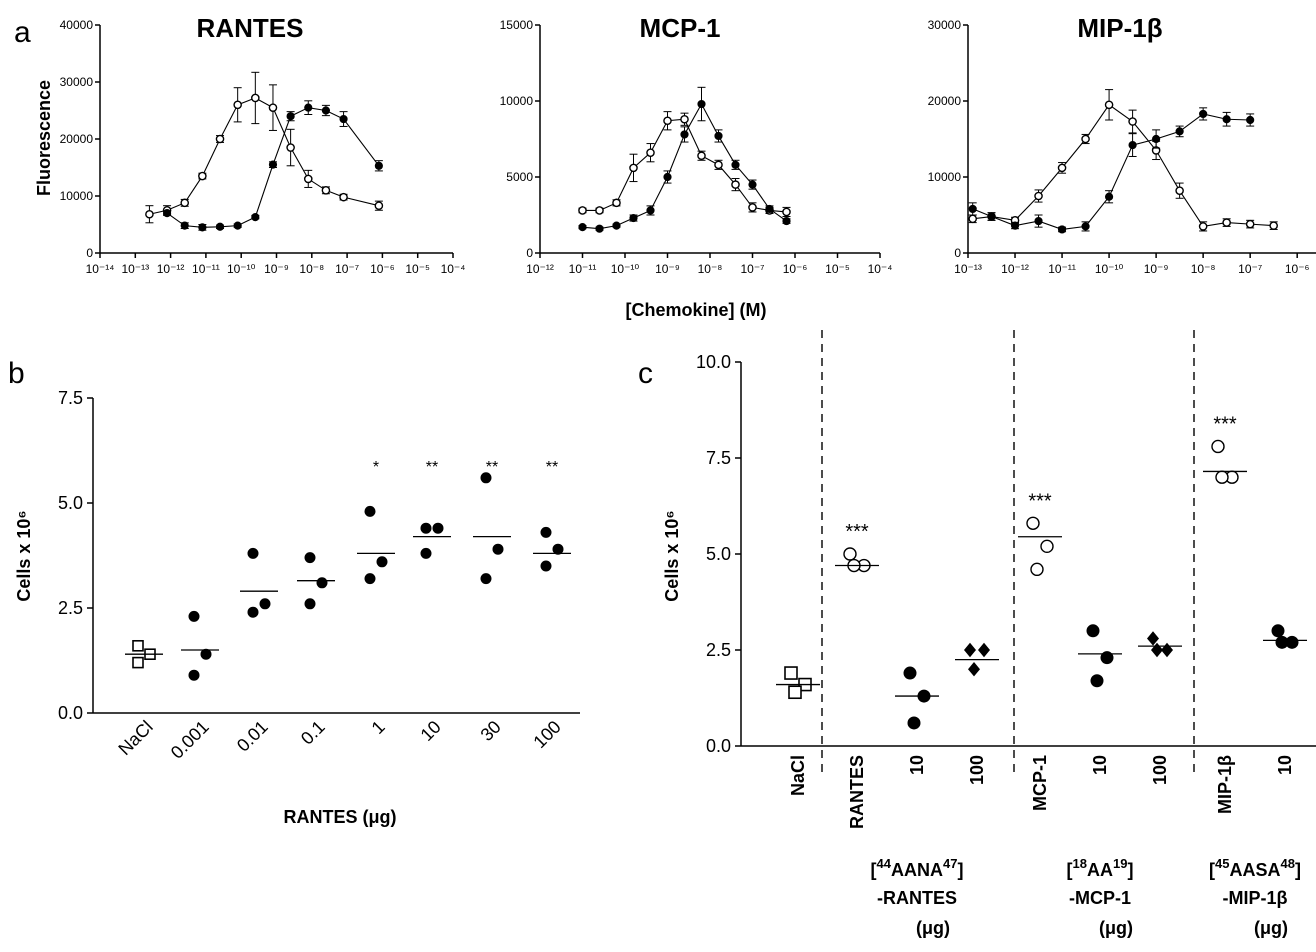 This screenshot has width=1316, height=952. What do you see at coordinates (950, 863) in the screenshot?
I see `group-label-segment: 47` at bounding box center [950, 863].